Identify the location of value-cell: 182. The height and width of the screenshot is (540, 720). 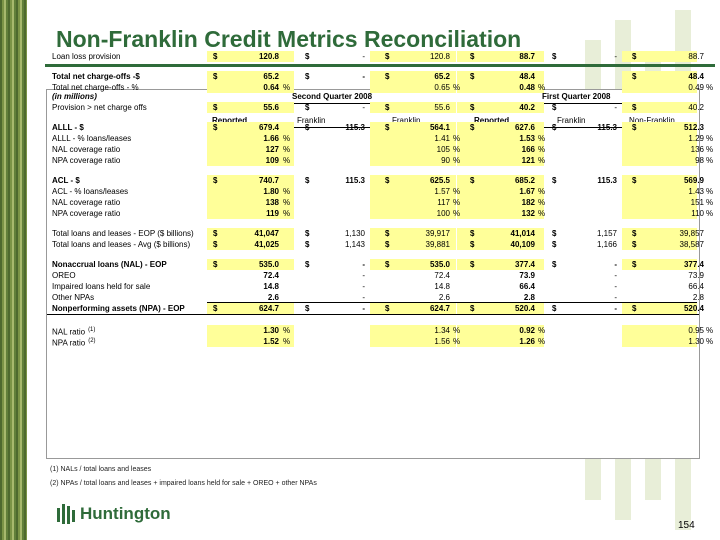
(528, 202).